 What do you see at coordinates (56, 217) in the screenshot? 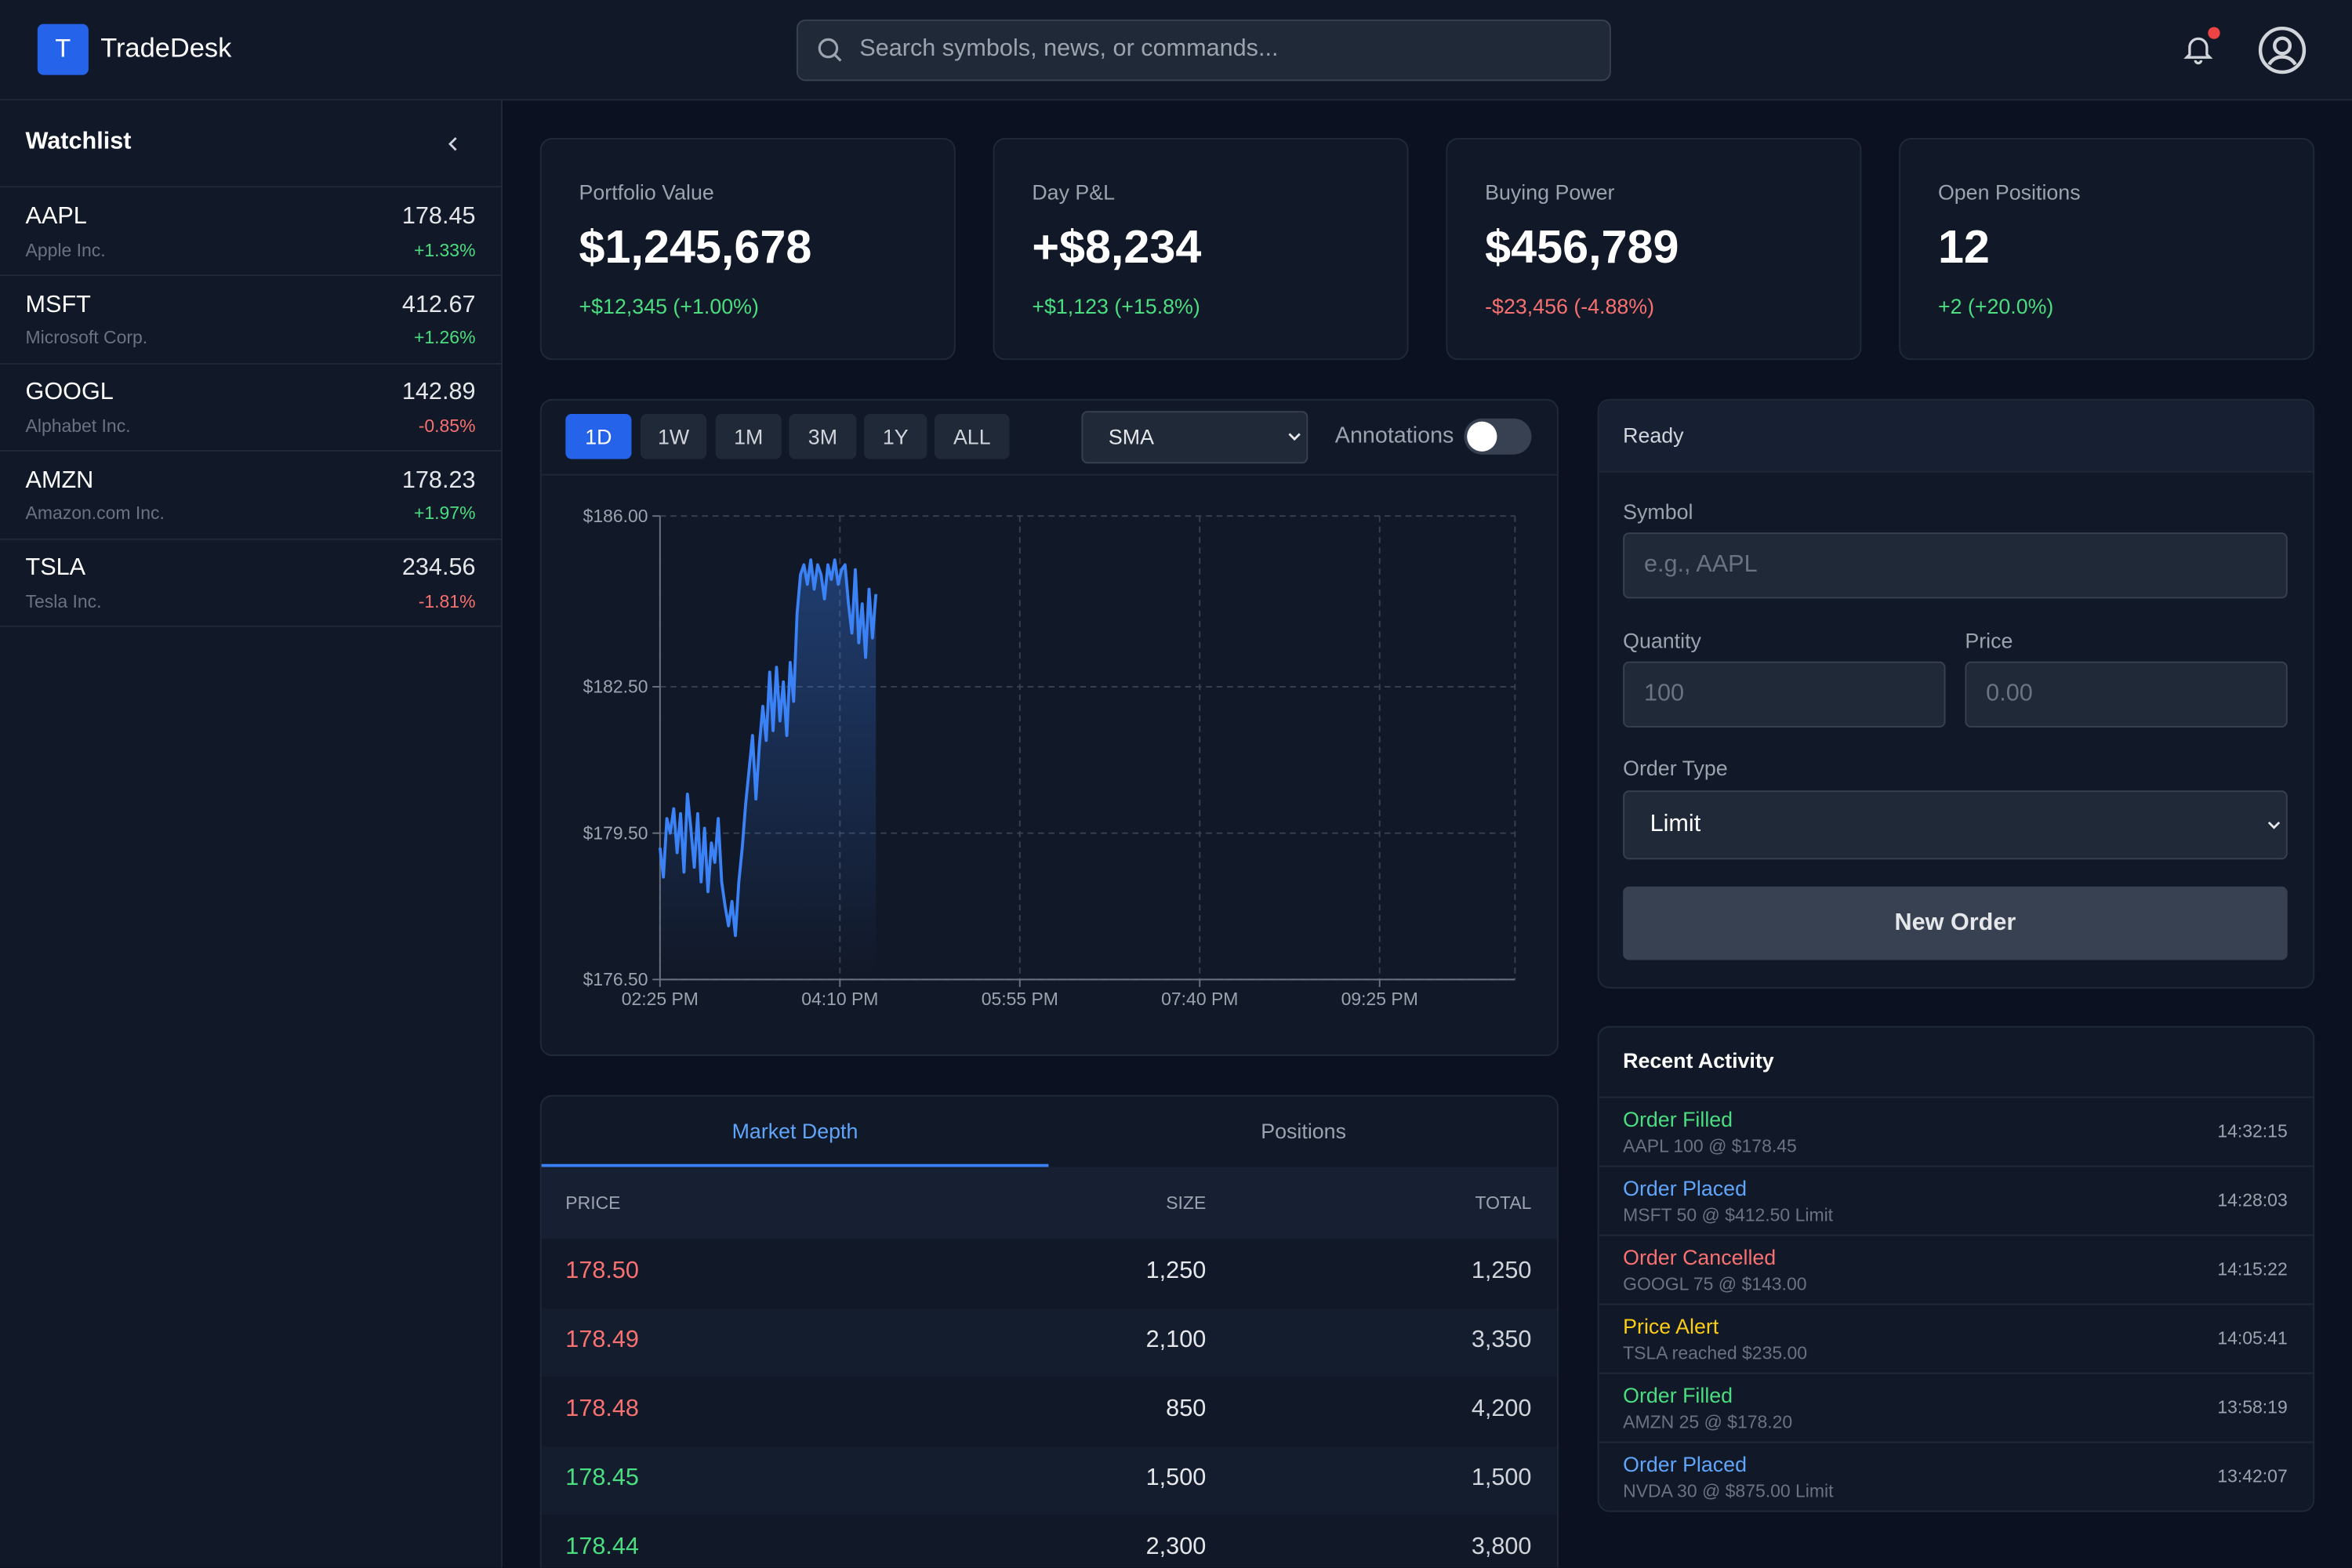
I see `symbol: AAPL` at bounding box center [56, 217].